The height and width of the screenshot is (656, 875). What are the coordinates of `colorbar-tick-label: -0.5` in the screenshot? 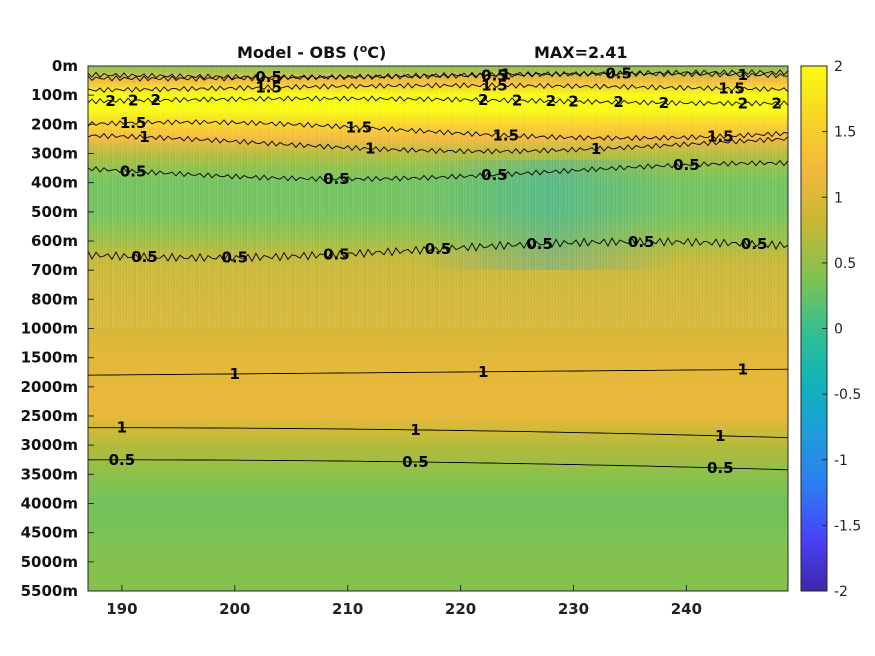 It's located at (847, 395).